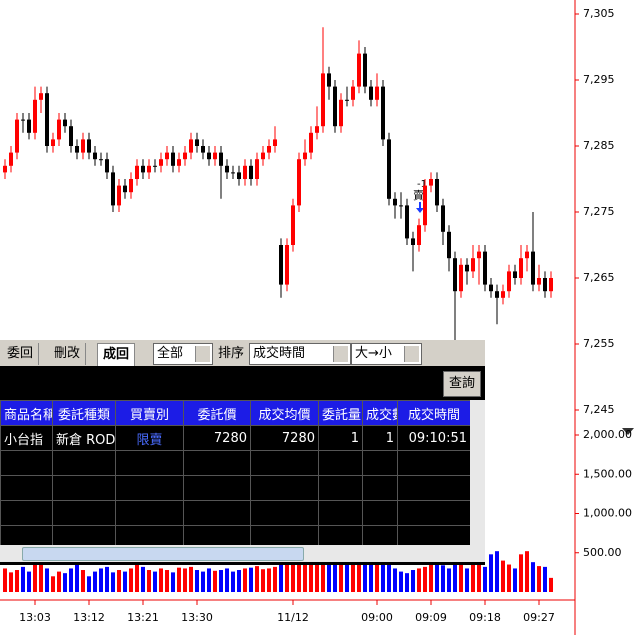 The height and width of the screenshot is (635, 636). Describe the element at coordinates (386, 354) in the screenshot. I see `sort-order-select: 大→小` at that location.